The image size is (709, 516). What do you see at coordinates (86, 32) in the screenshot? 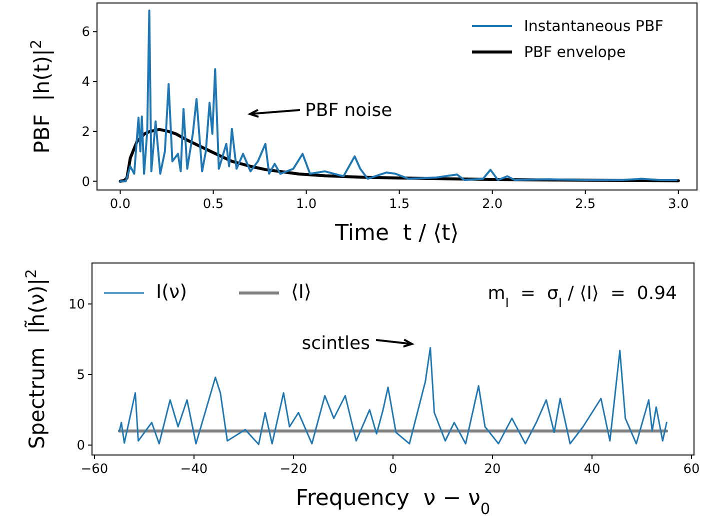
I see `y-tick-label: 6` at bounding box center [86, 32].